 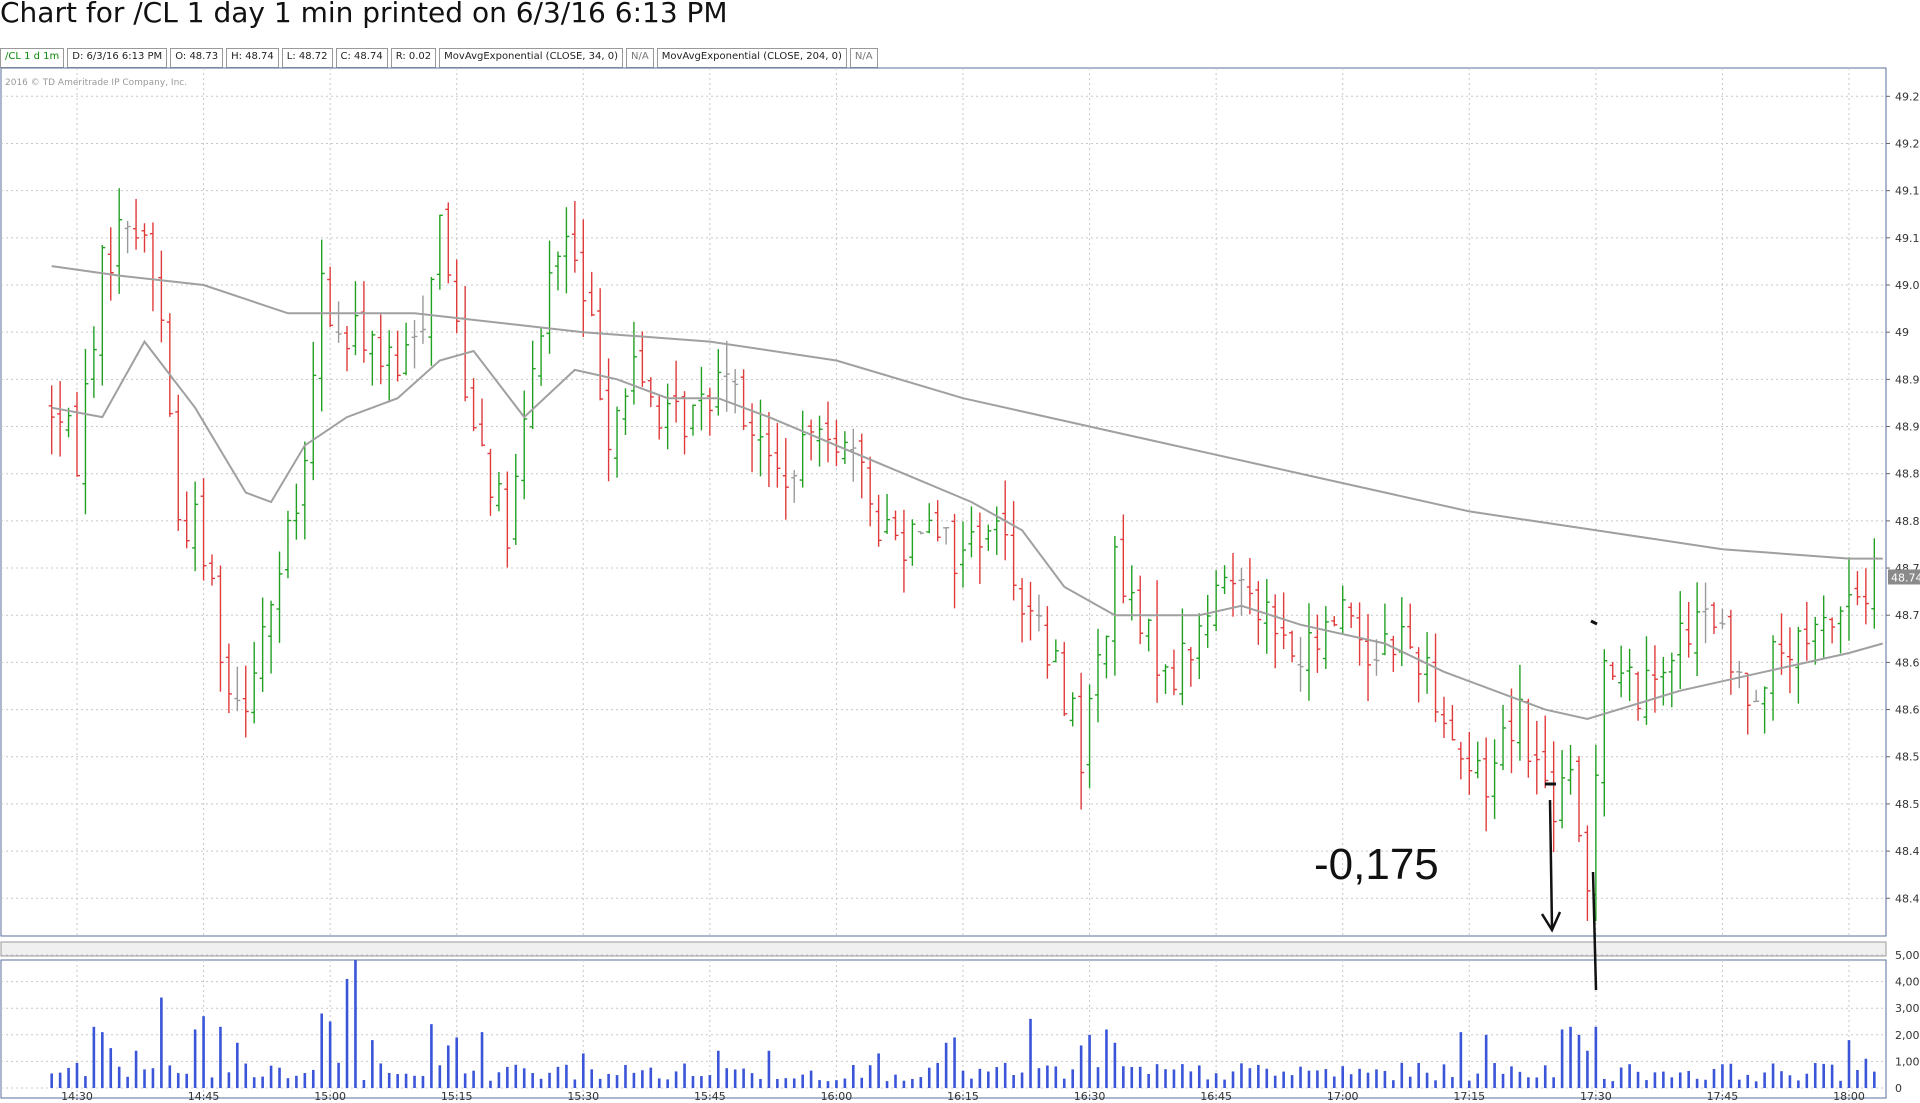 I want to click on panel-splitter, so click(x=943, y=949).